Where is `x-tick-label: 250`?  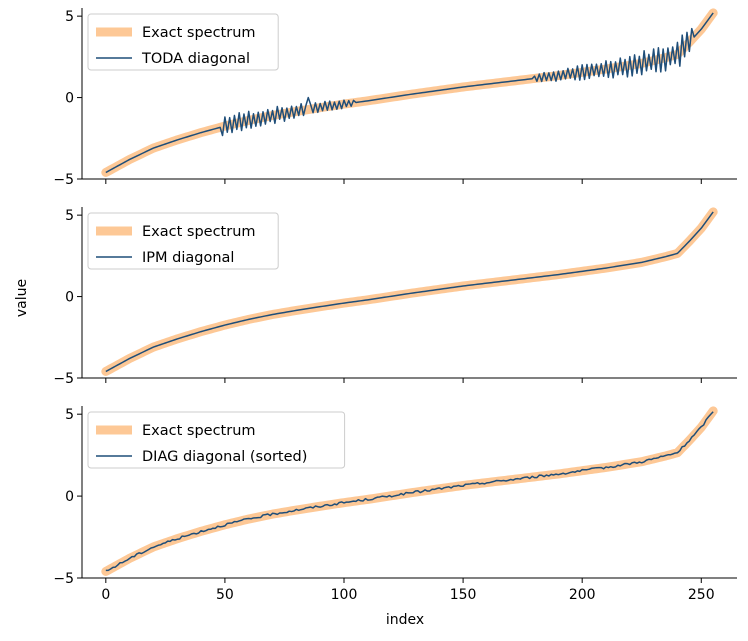 x-tick-label: 250 is located at coordinates (701, 595).